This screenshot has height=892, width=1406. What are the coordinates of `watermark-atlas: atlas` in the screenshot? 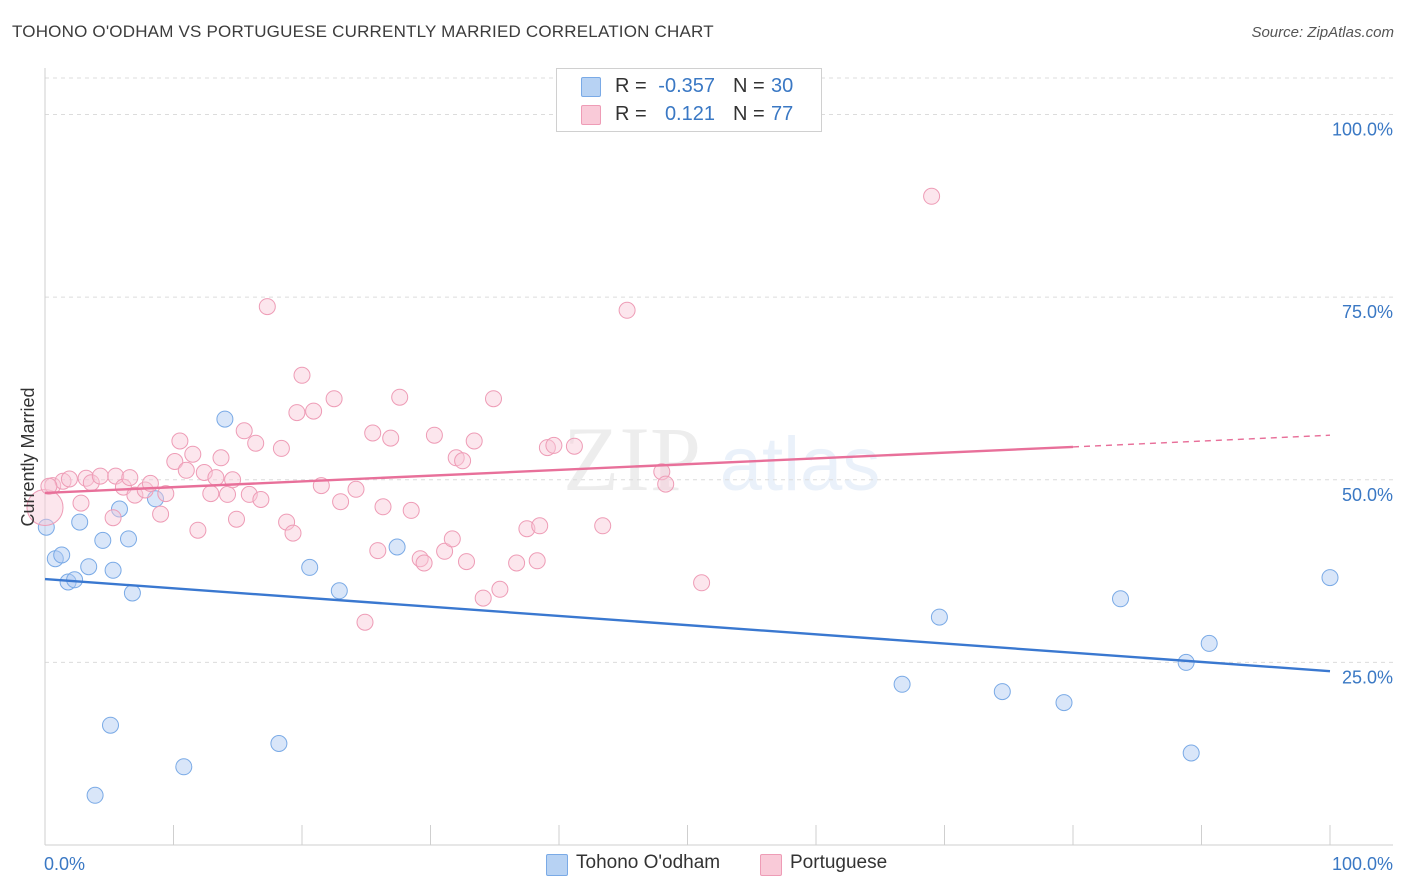 It's located at (800, 464).